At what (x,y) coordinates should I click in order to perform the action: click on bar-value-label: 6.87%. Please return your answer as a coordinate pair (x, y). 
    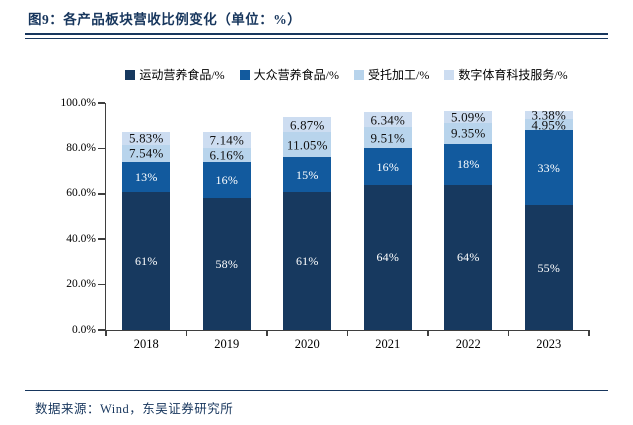
    Looking at the image, I should click on (307, 125).